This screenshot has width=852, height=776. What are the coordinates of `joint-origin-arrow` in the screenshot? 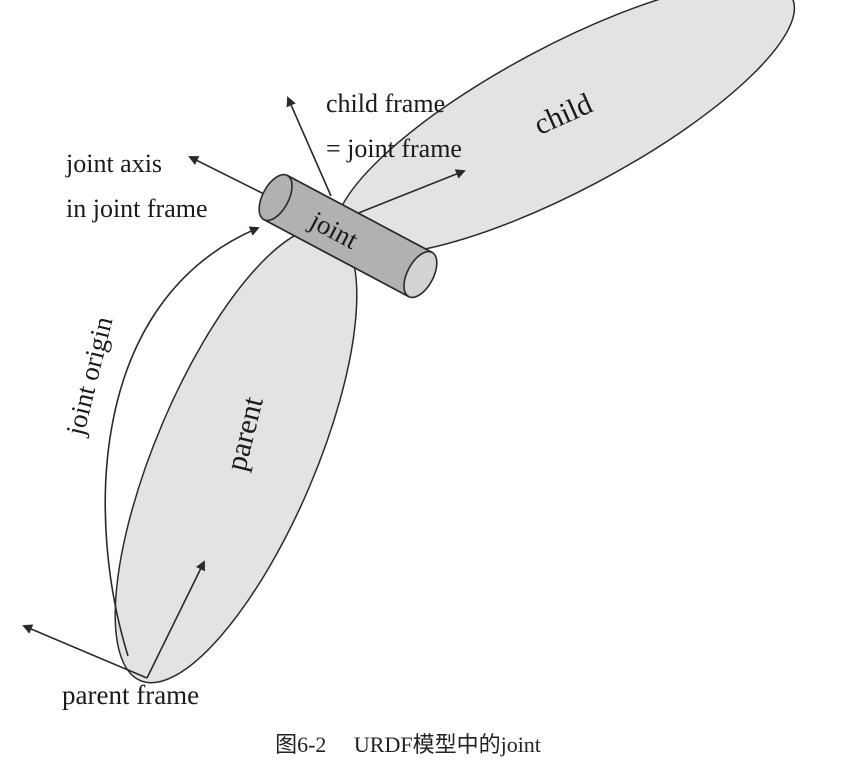 It's located at (182, 441).